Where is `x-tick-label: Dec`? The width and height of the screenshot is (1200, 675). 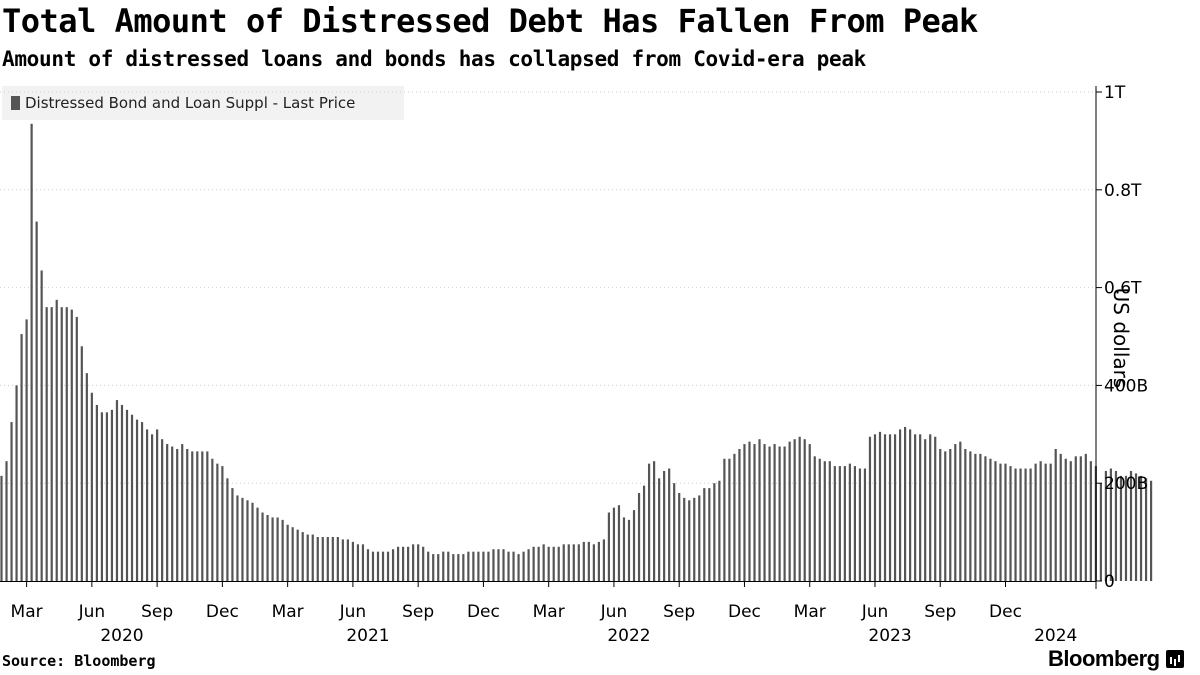 x-tick-label: Dec is located at coordinates (1005, 612).